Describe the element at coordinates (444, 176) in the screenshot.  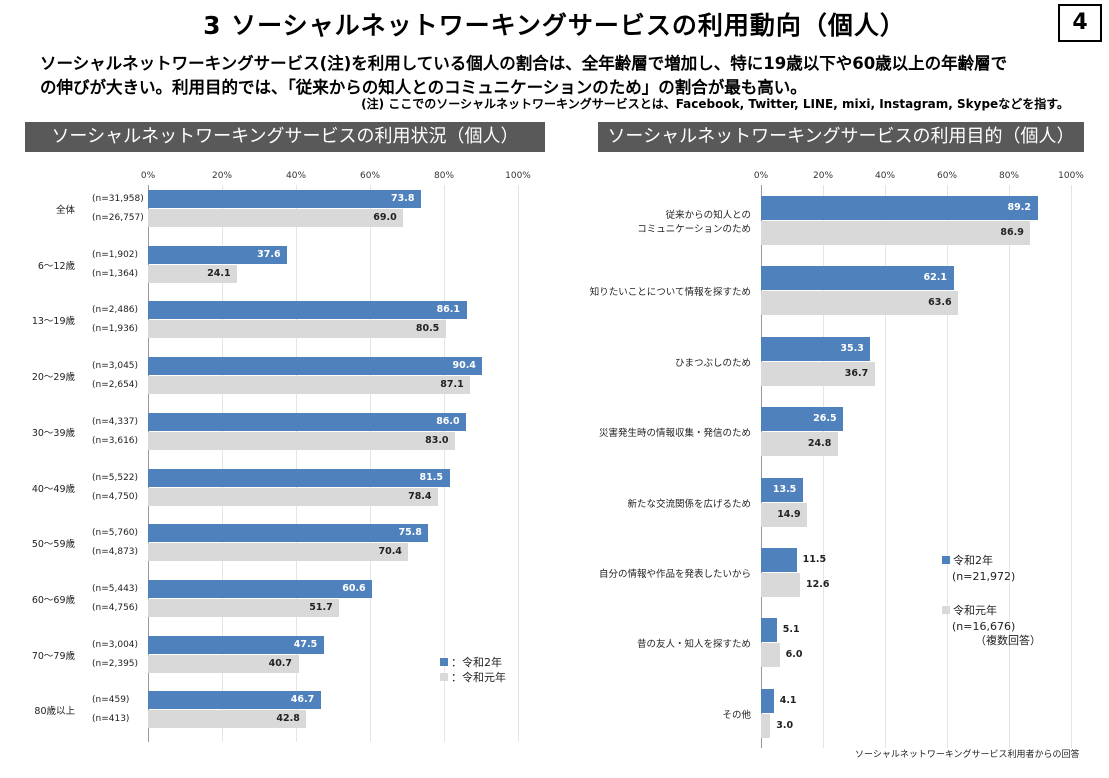
I see `axis-tick-label: 80%` at that location.